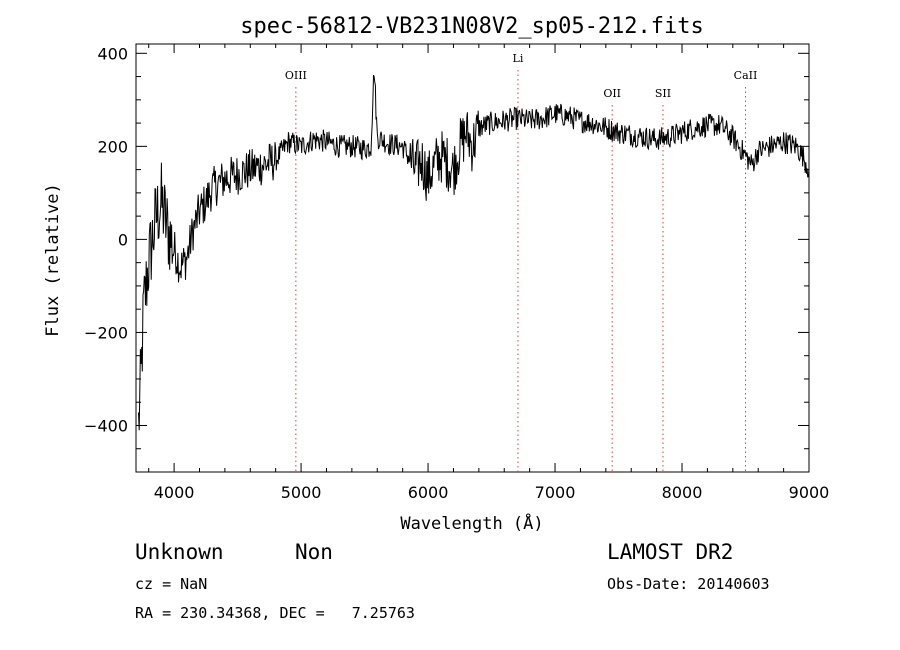  Describe the element at coordinates (301, 492) in the screenshot. I see `x-tick-label: 5000` at that location.